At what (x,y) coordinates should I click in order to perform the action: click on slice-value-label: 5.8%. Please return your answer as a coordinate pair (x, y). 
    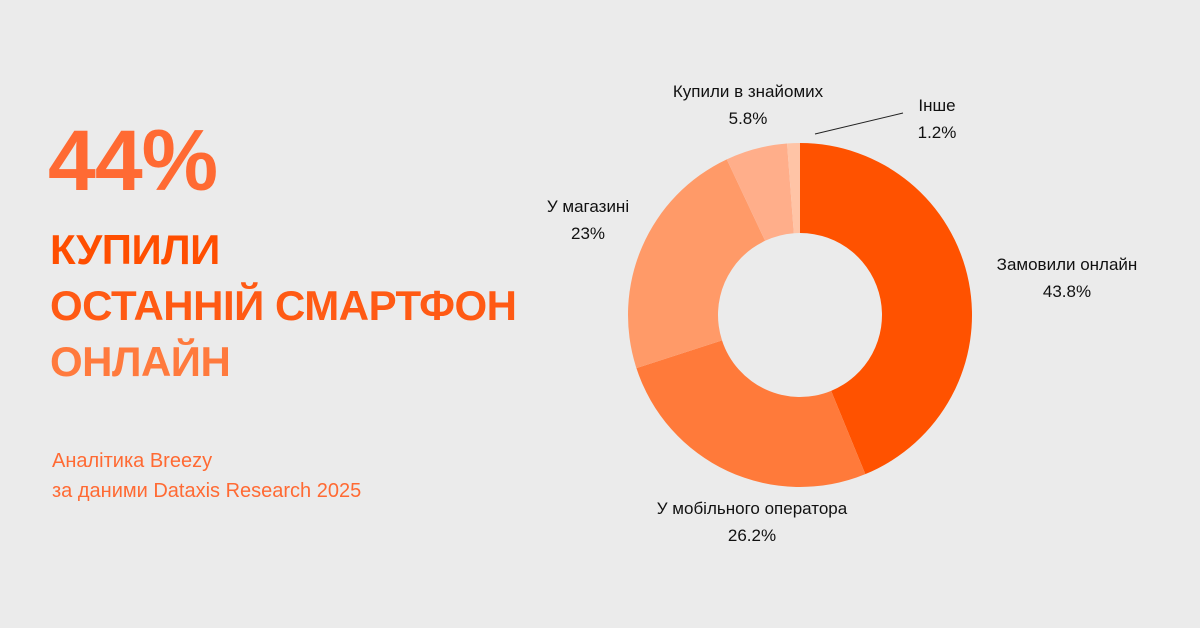
    Looking at the image, I should click on (748, 118).